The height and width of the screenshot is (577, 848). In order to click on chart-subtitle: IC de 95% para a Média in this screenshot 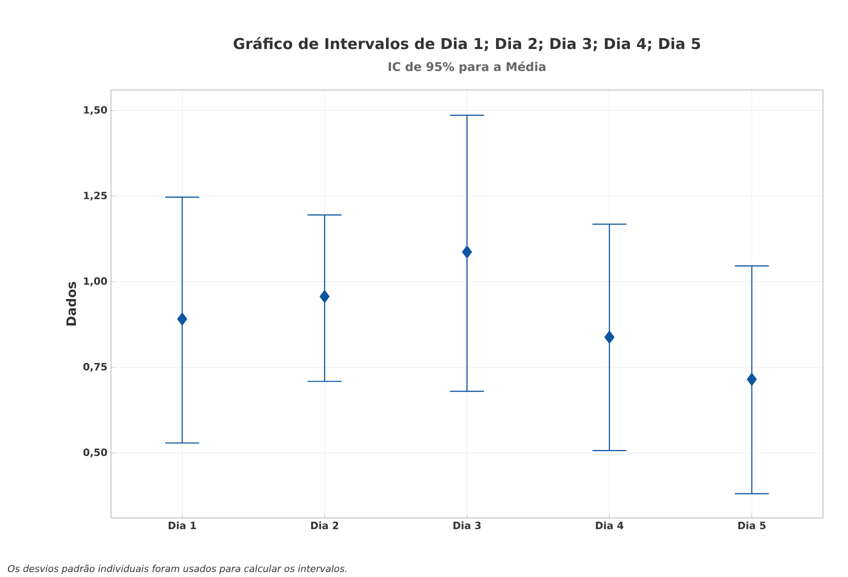, I will do `click(467, 67)`.